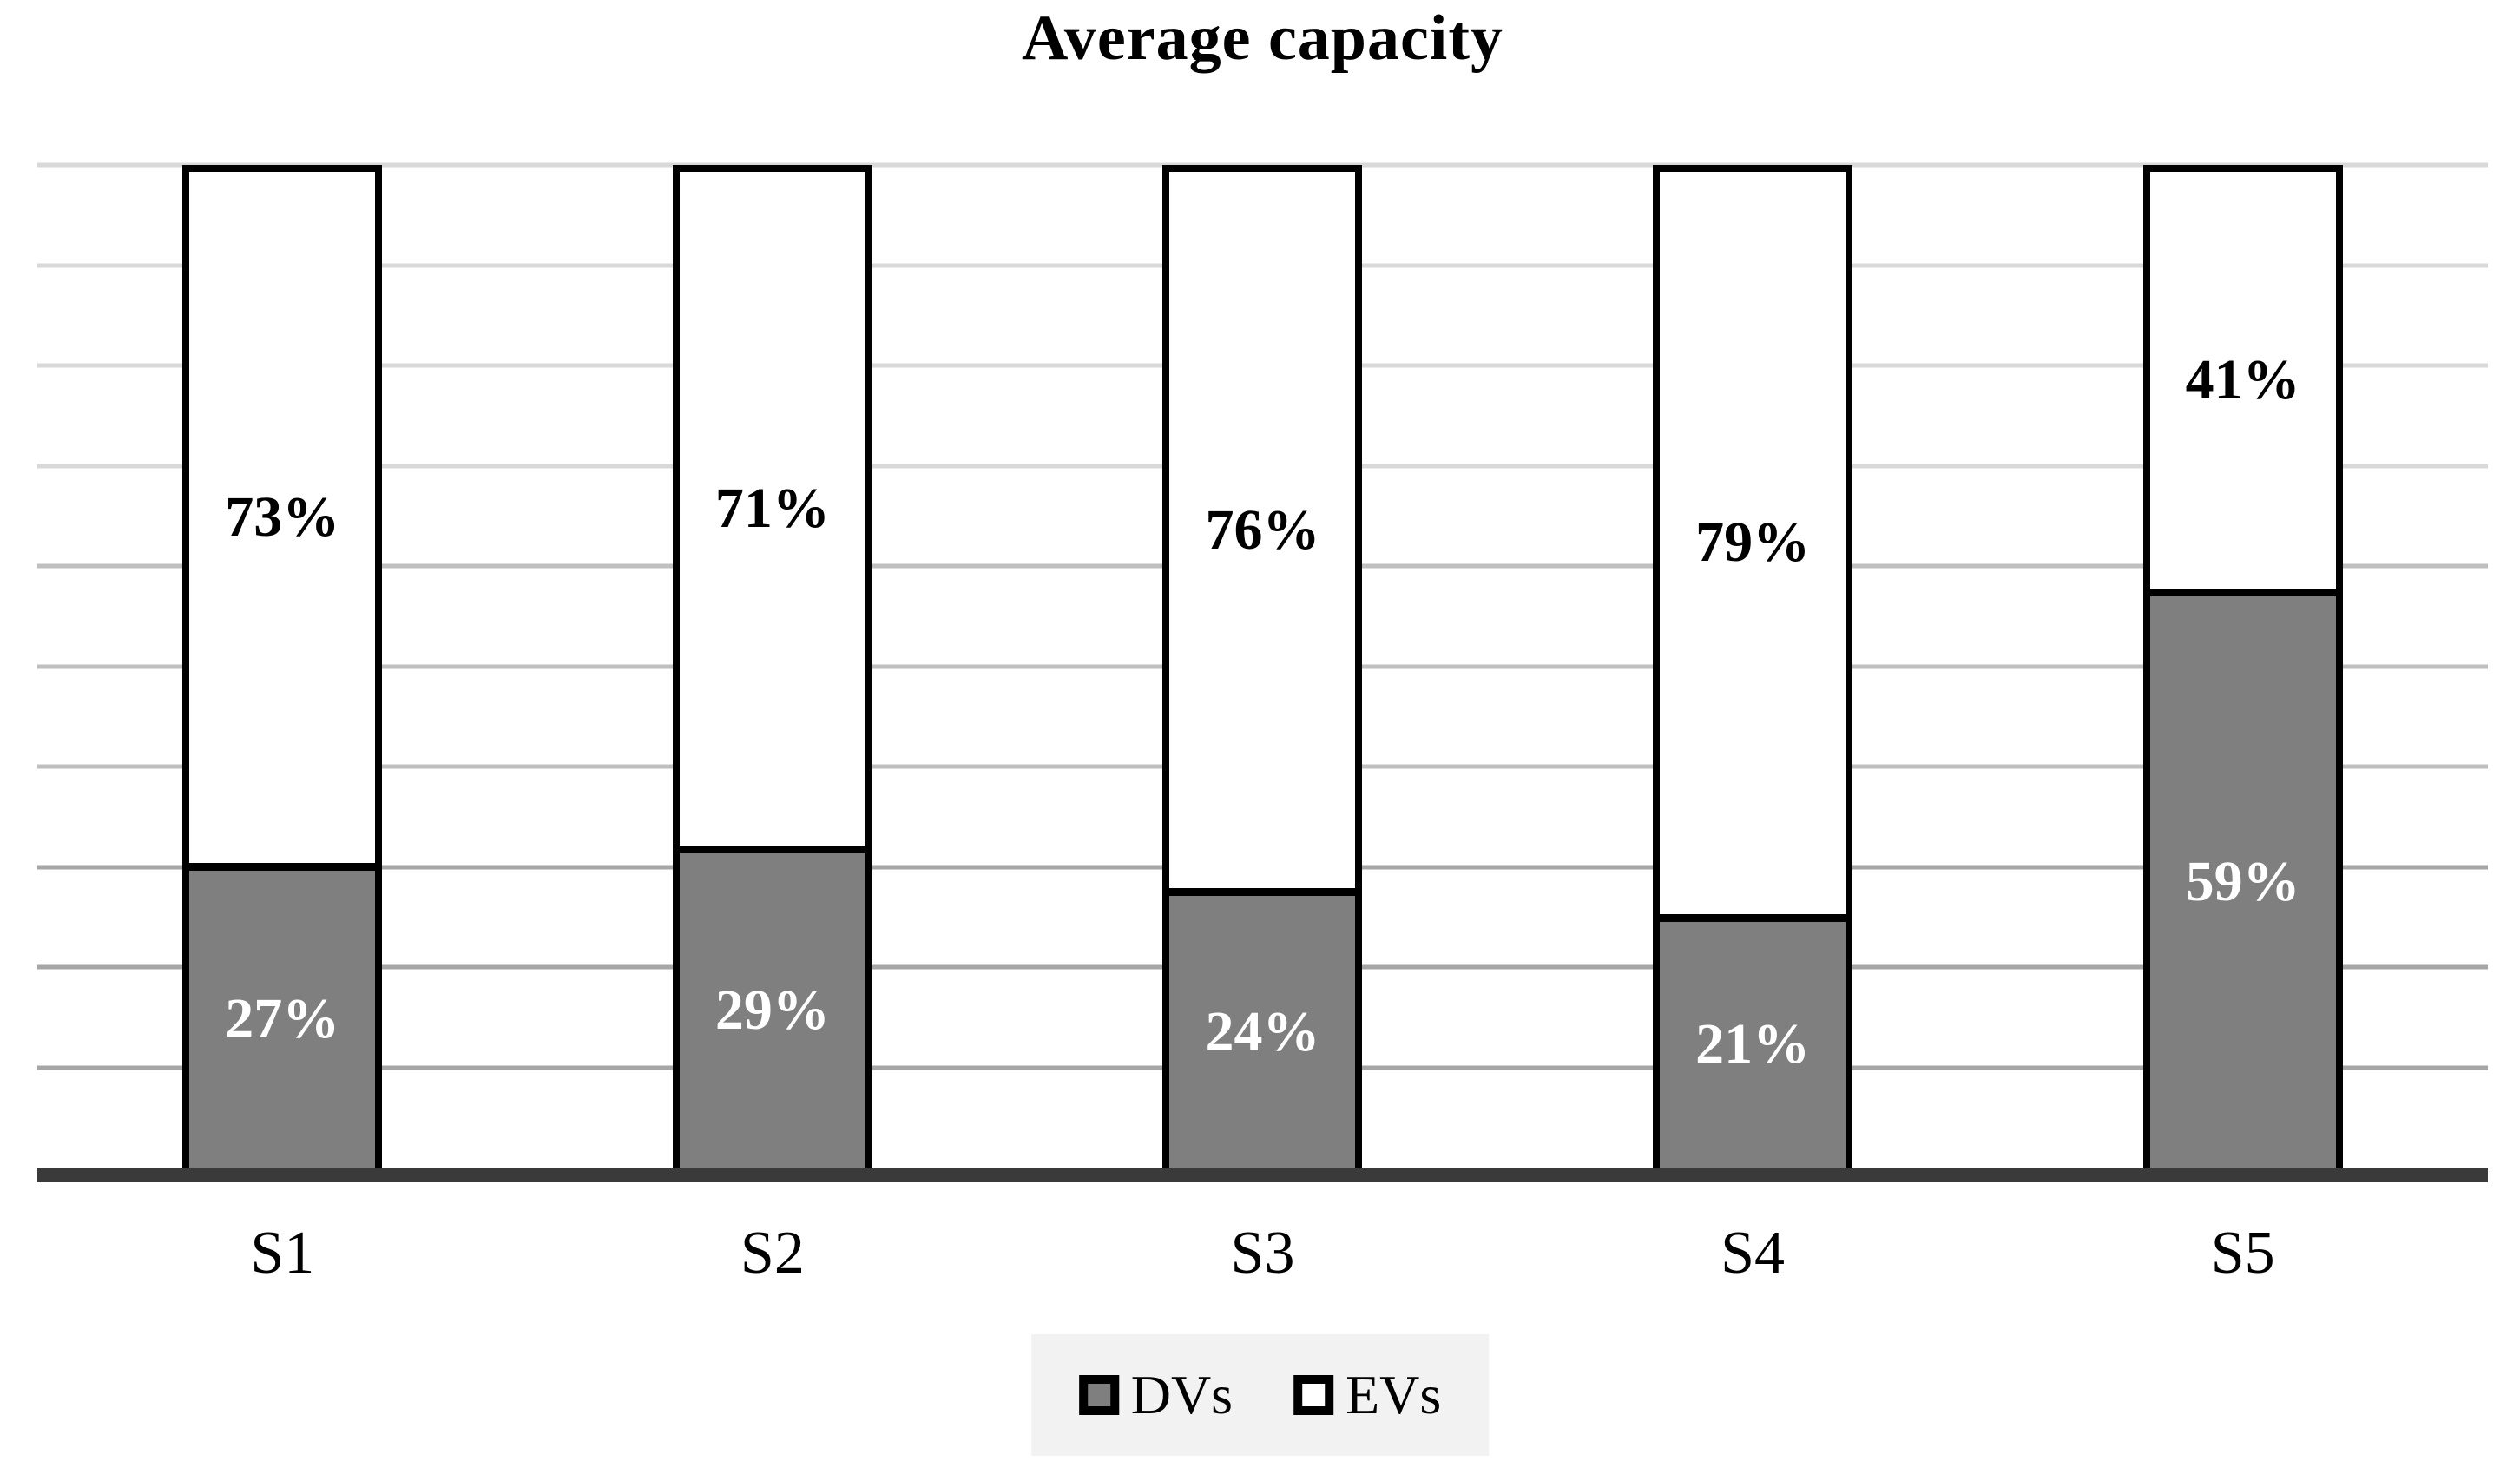 This screenshot has height=1468, width=2520. I want to click on legend-swatch-dvs, so click(1098, 1395).